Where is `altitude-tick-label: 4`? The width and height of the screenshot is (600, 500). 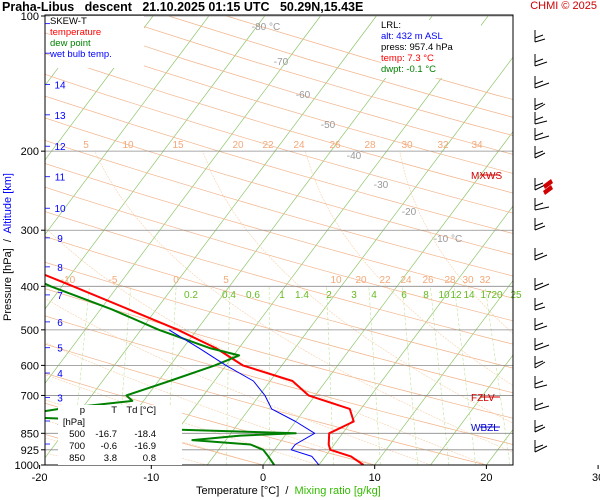
altitude-tick-label: 4 is located at coordinates (60, 374).